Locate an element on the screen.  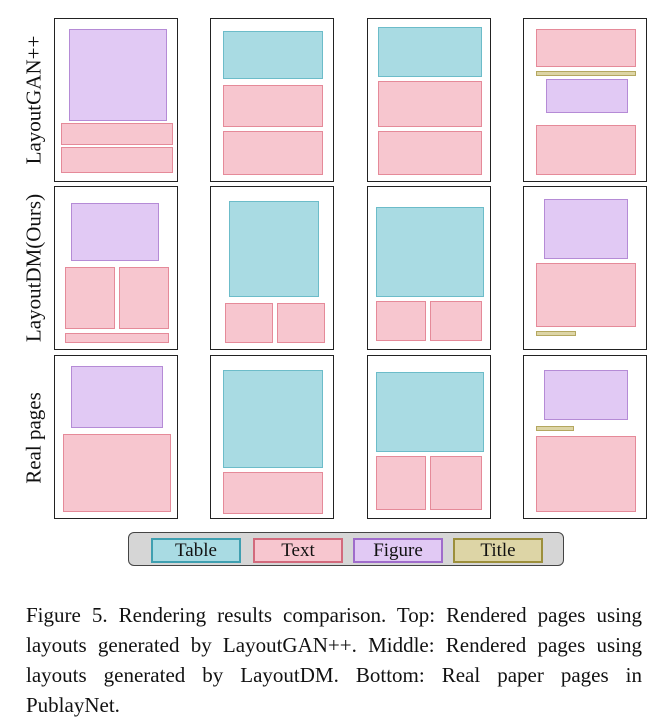
row-label-layoutdm: LayoutDM(Ours) is located at coordinates (33, 268).